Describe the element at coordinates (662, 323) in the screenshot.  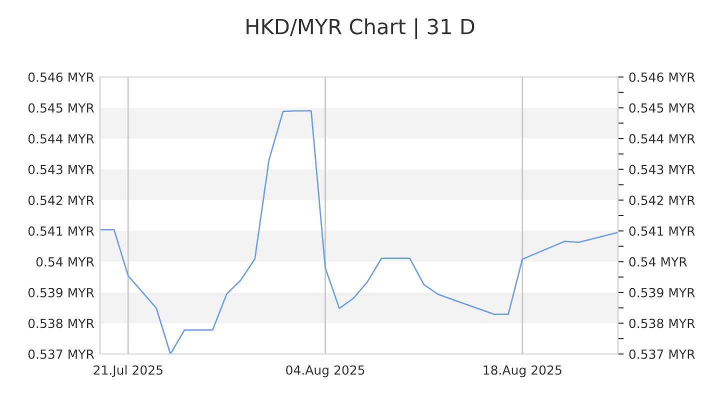
I see `y2-tick-label: 0.538 MYR` at that location.